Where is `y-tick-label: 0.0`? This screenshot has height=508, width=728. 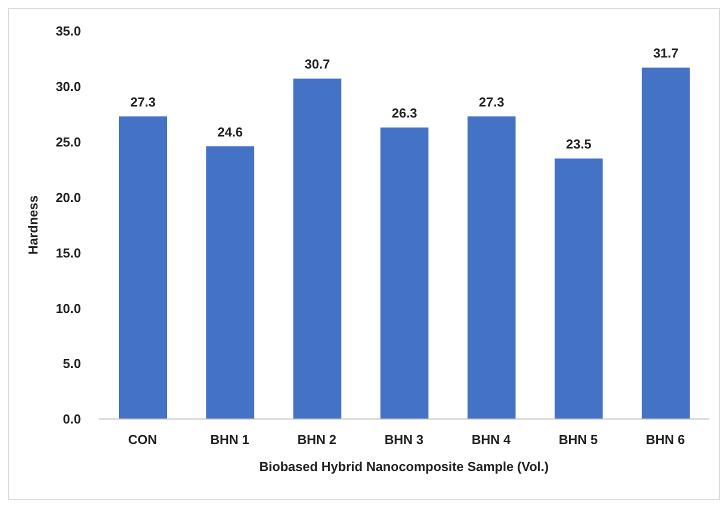 y-tick-label: 0.0 is located at coordinates (71, 419).